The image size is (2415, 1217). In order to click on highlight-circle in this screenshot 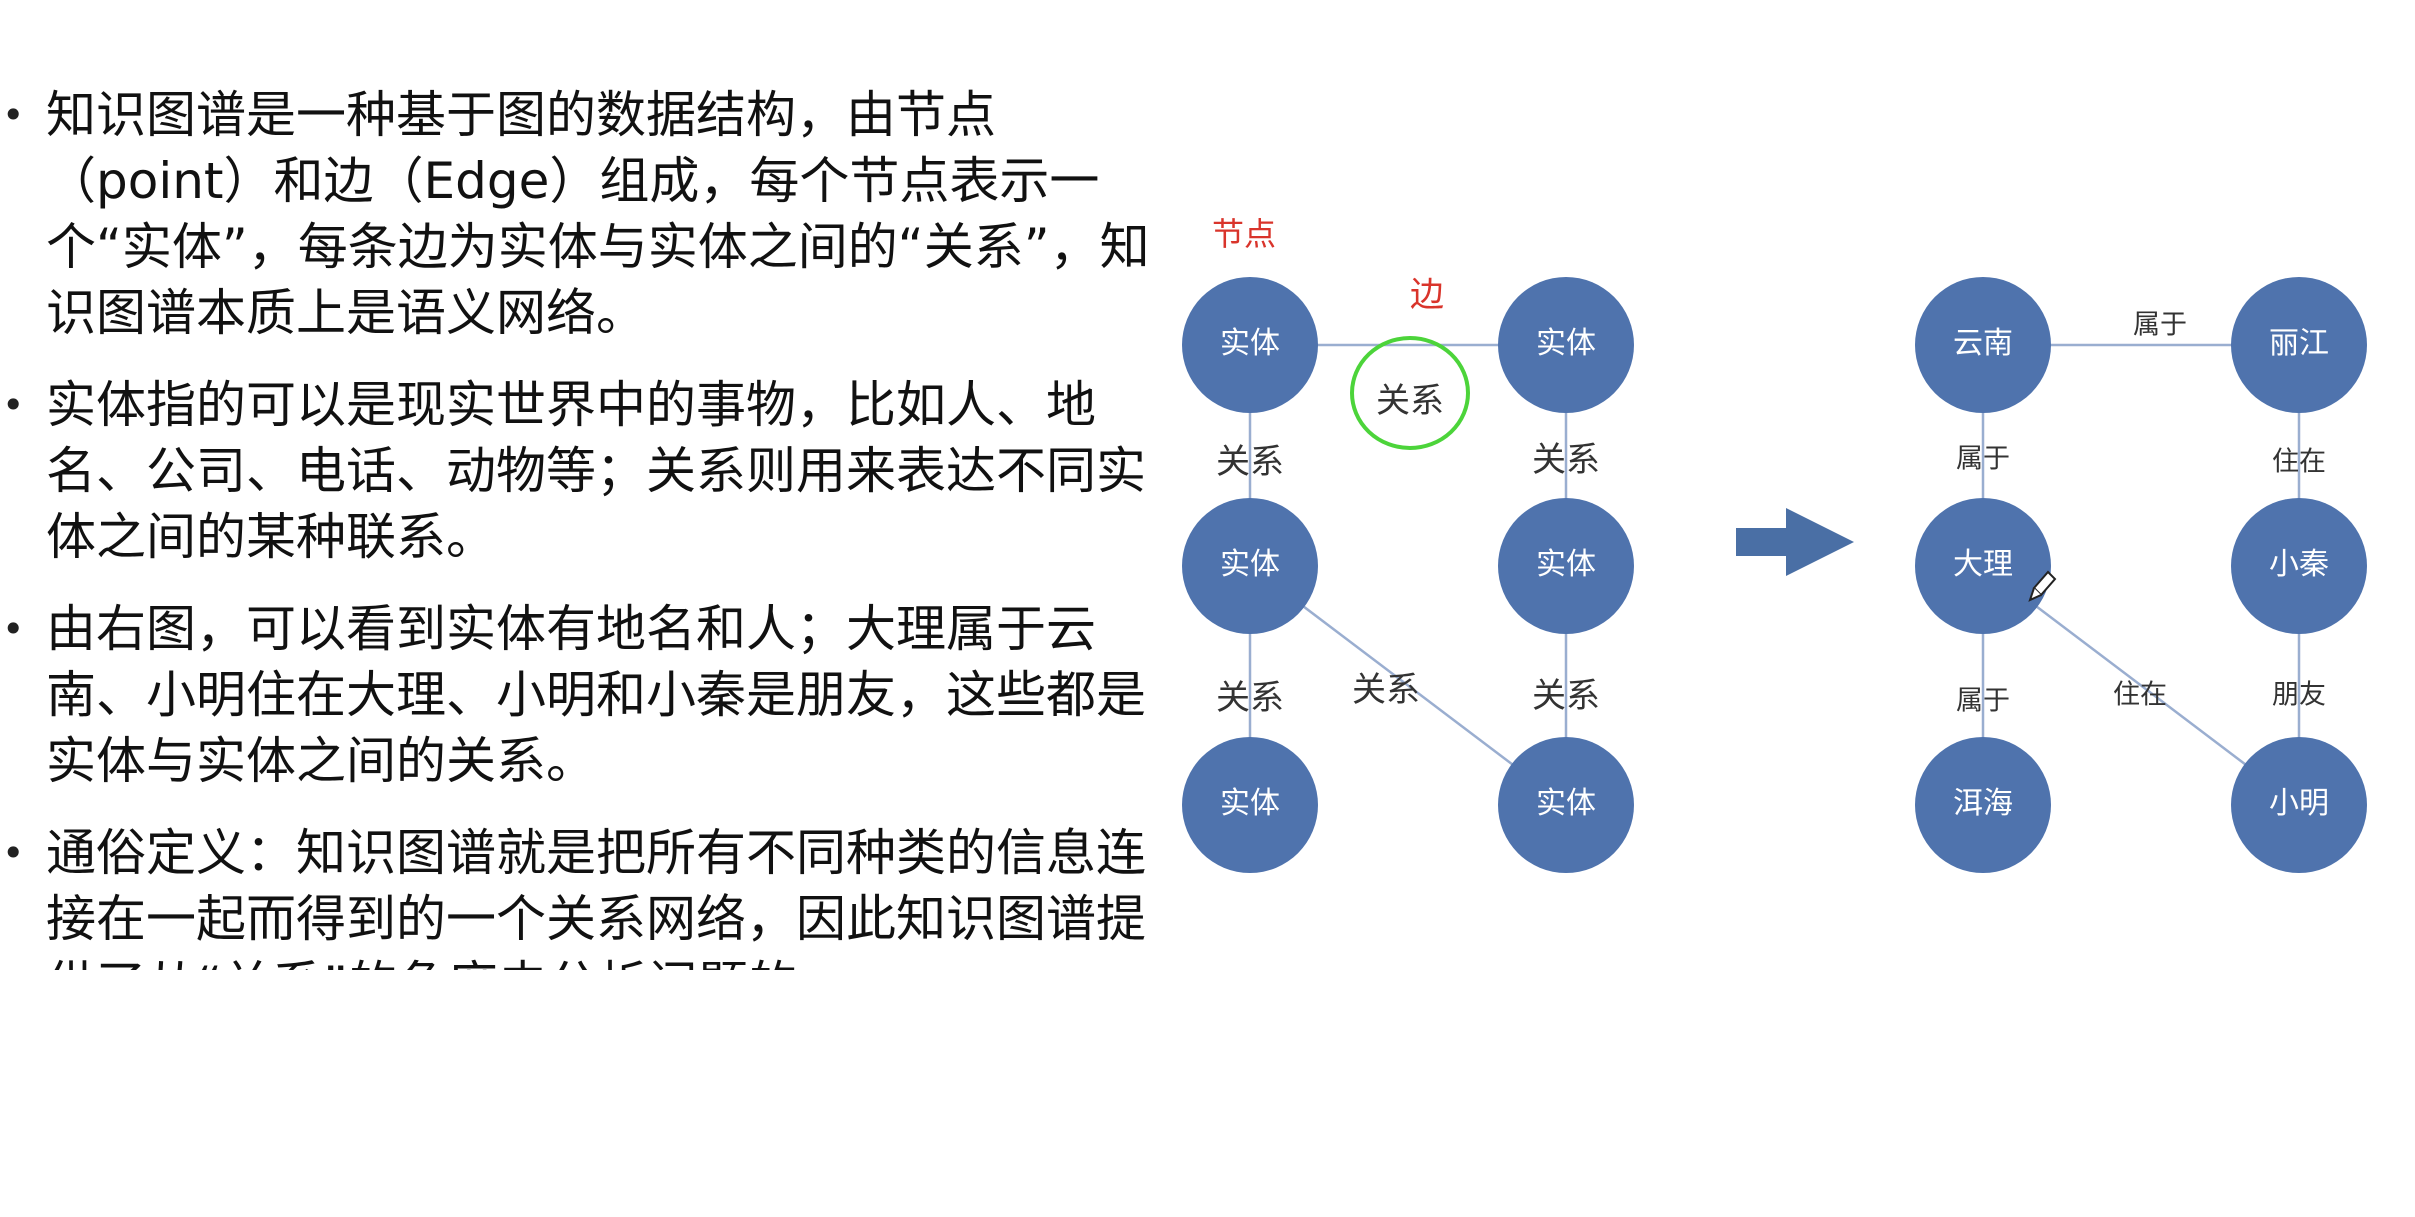, I will do `click(1410, 393)`.